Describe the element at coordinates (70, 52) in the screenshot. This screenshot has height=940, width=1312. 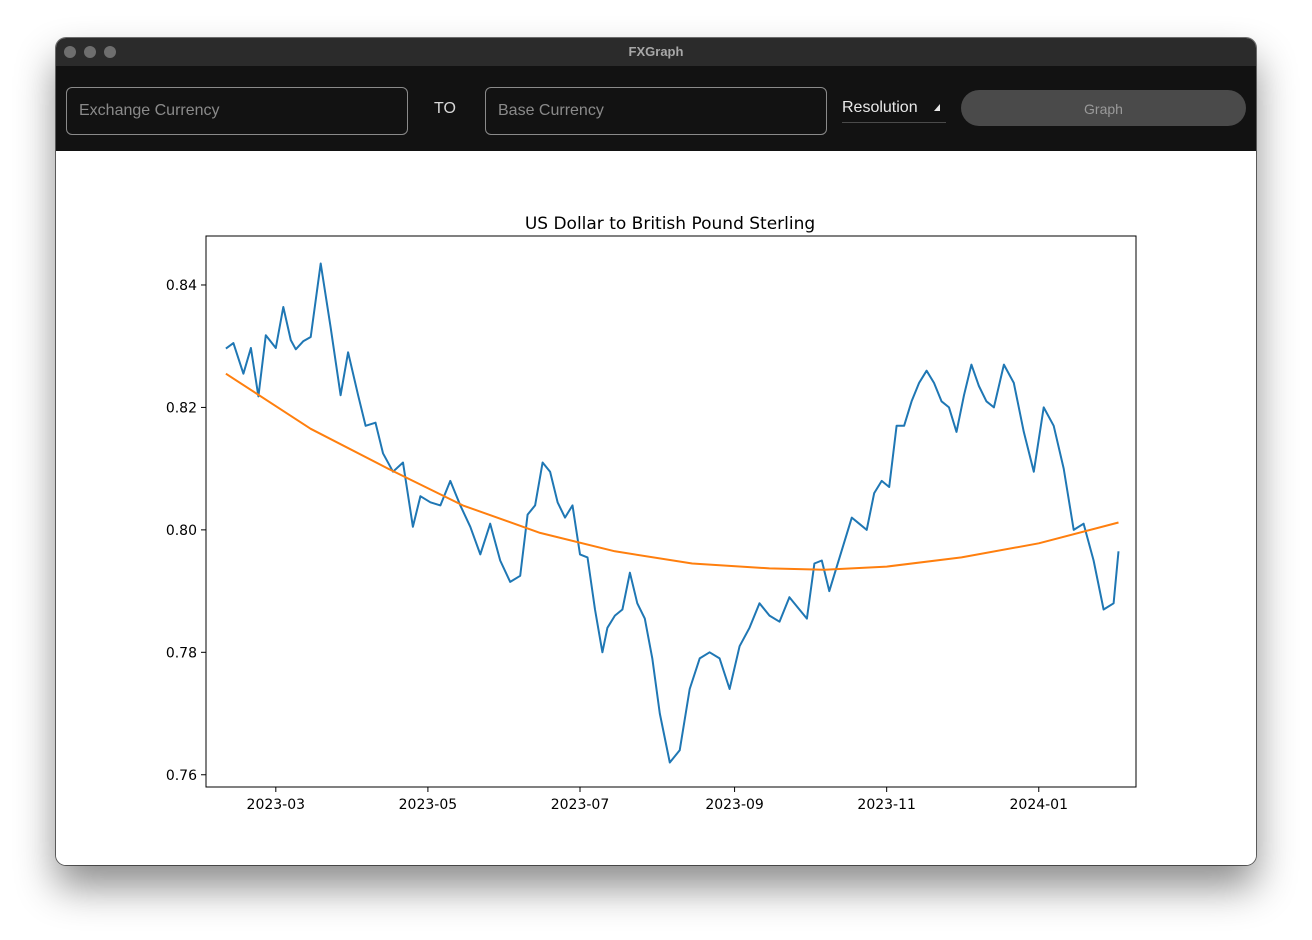
I see `close-window-icon` at that location.